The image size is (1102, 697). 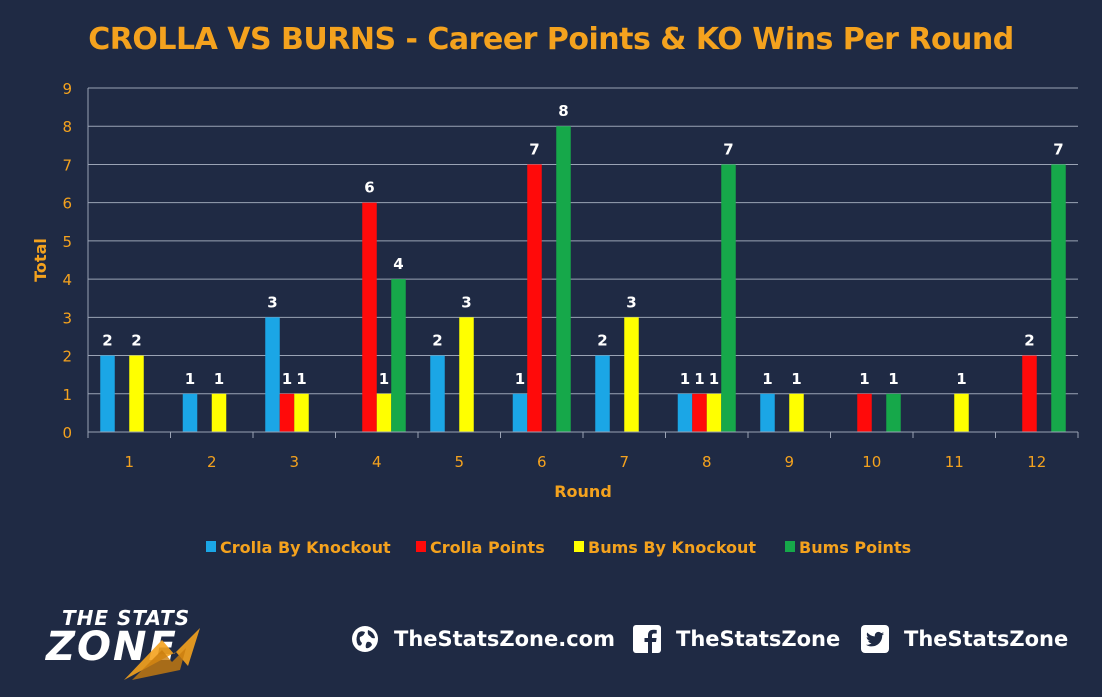 I want to click on twitter-link: TheStatsZone, so click(x=964, y=639).